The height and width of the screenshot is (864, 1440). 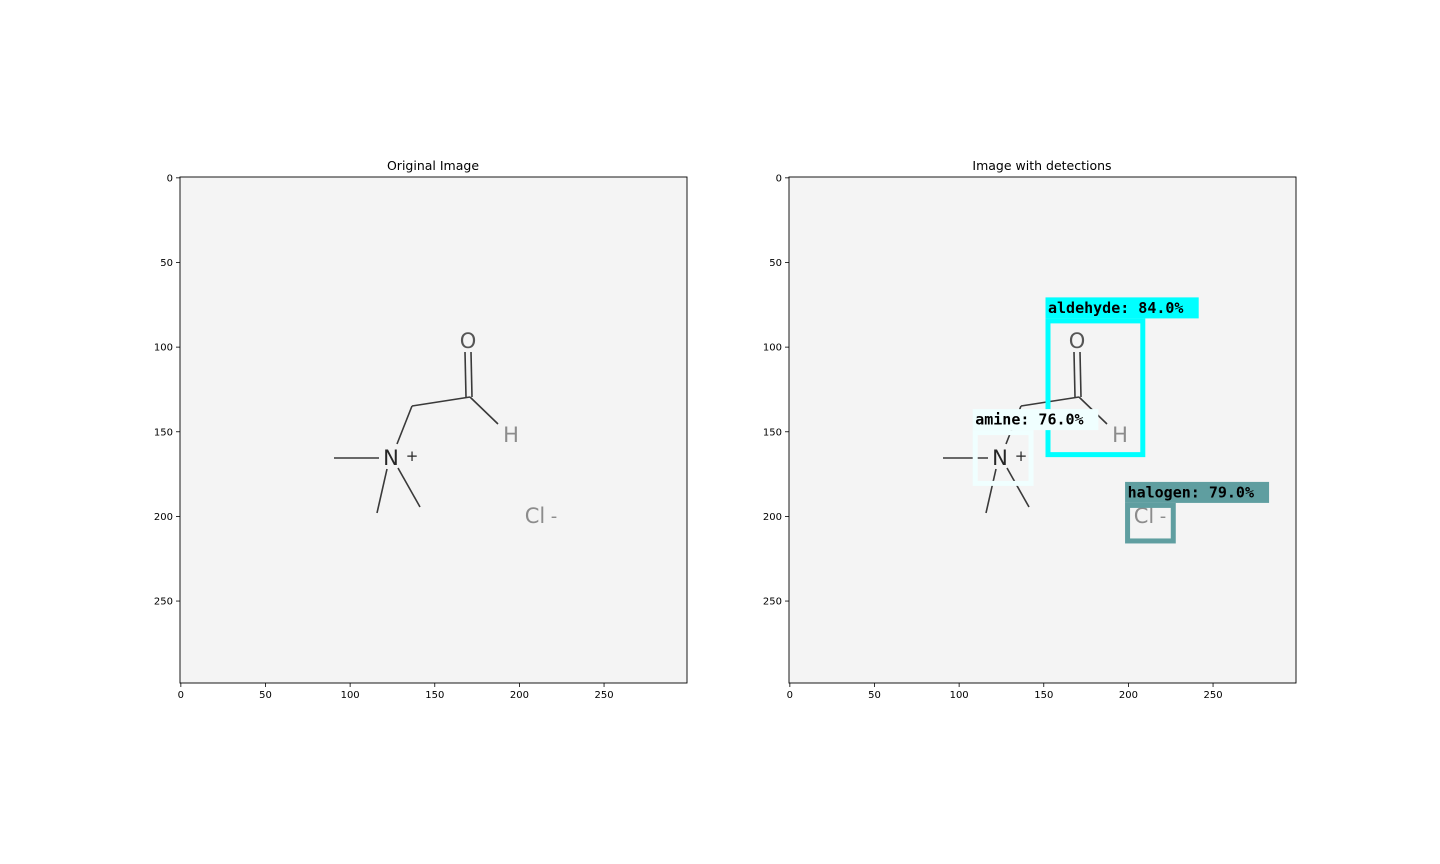 What do you see at coordinates (433, 165) in the screenshot?
I see `panel-title: Original Image` at bounding box center [433, 165].